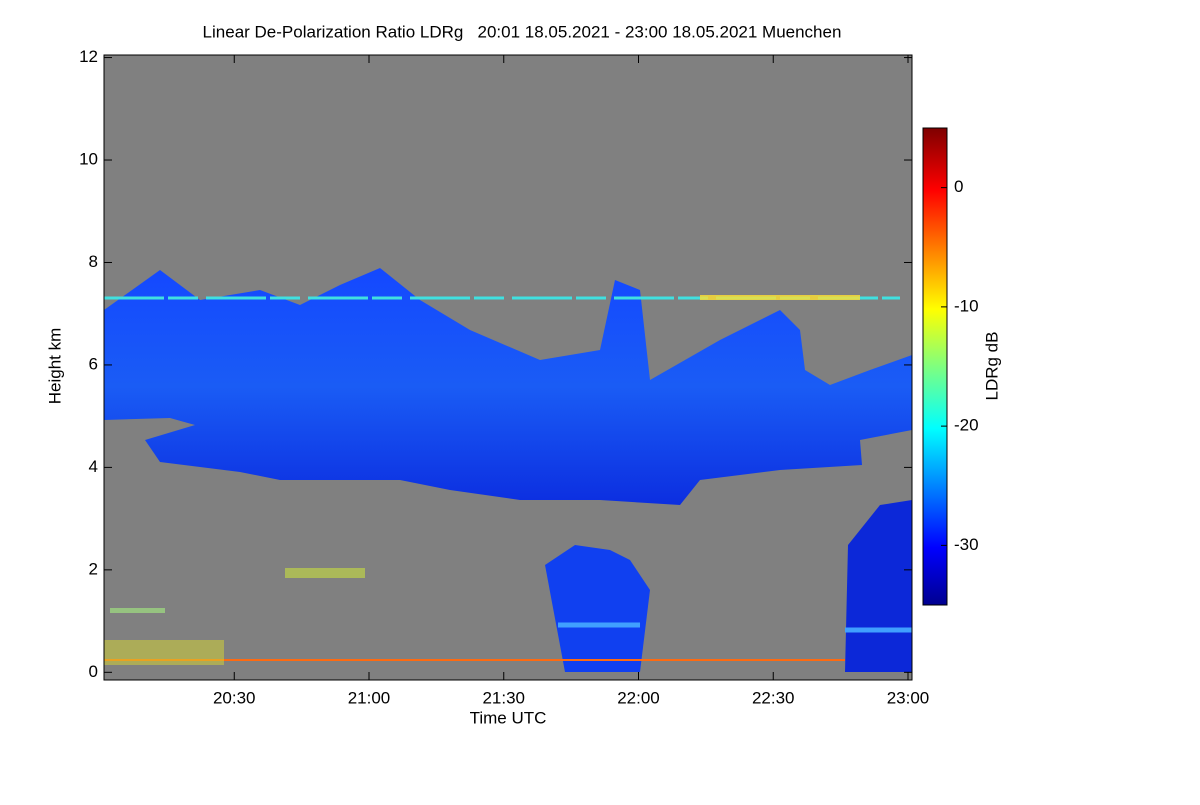  What do you see at coordinates (234, 697) in the screenshot?
I see `x-tick-label: 20:30` at bounding box center [234, 697].